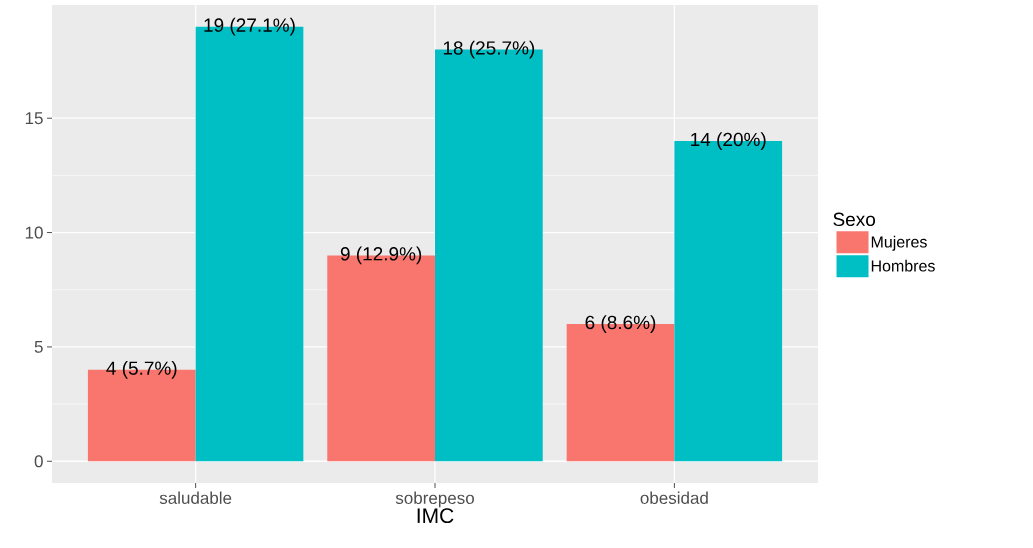 This screenshot has height=548, width=1033. I want to click on legend-title: Sexo, so click(854, 219).